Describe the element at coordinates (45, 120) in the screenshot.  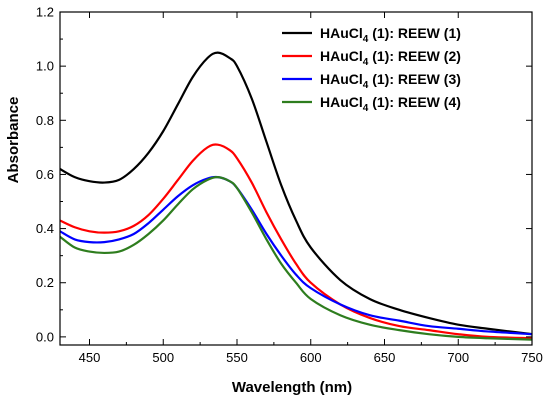
I see `y-tick-label: 0.8` at that location.